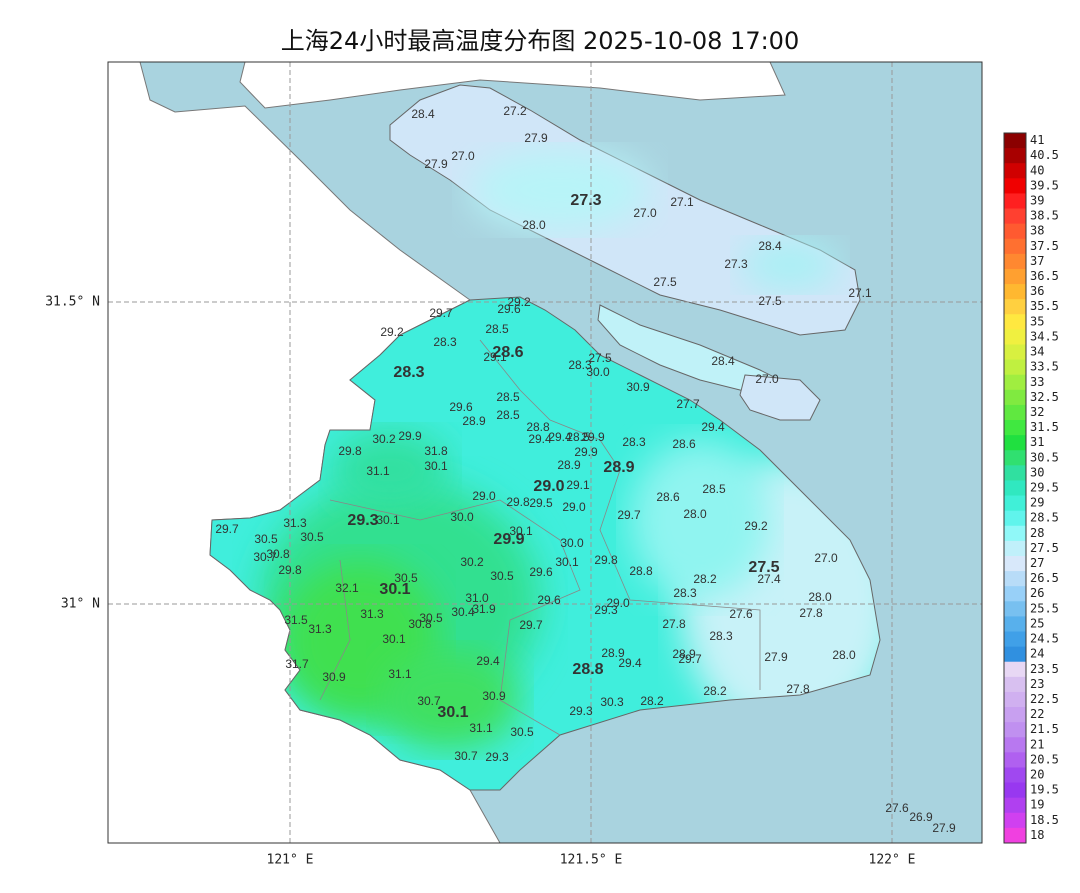 This screenshot has height=893, width=1080. Describe the element at coordinates (586, 452) in the screenshot. I see `station-value: 29.9` at that location.